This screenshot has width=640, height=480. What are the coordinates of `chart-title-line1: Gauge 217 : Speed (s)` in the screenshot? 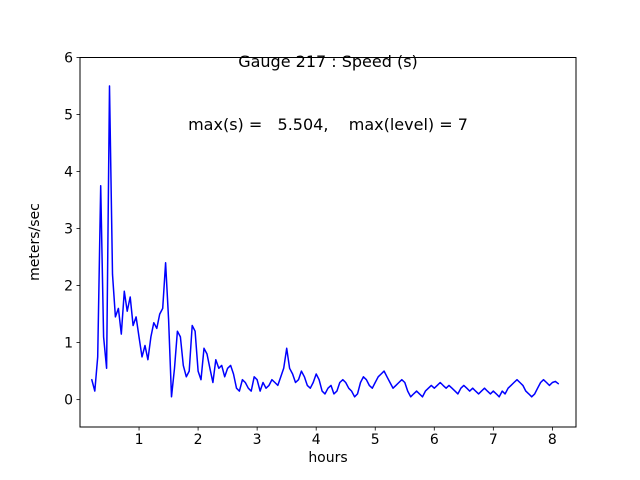 It's located at (328, 61).